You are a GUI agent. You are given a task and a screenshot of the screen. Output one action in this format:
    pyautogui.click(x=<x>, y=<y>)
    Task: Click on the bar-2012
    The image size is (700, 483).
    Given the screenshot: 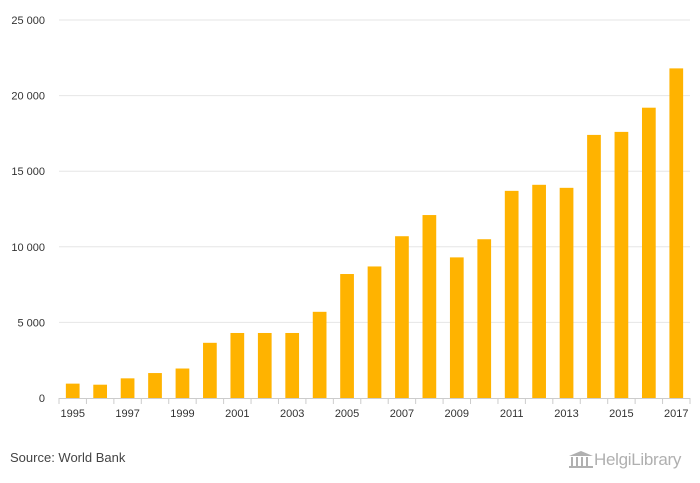 What is the action you would take?
    pyautogui.click(x=539, y=291)
    